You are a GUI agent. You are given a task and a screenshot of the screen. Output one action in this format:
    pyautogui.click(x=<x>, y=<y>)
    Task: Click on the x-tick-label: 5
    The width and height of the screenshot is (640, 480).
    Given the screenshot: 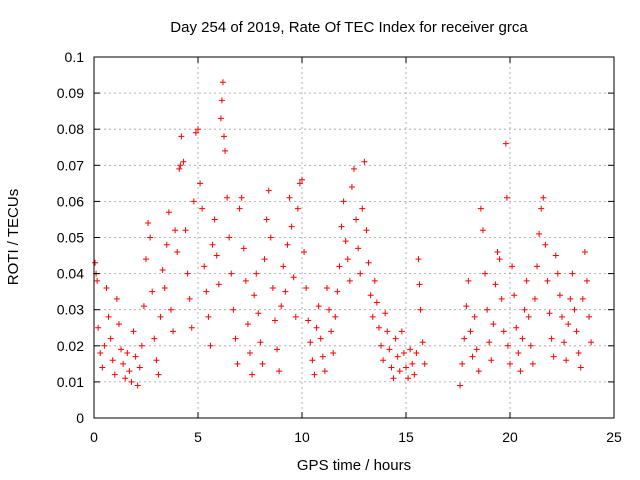 What is the action you would take?
    pyautogui.click(x=198, y=437)
    